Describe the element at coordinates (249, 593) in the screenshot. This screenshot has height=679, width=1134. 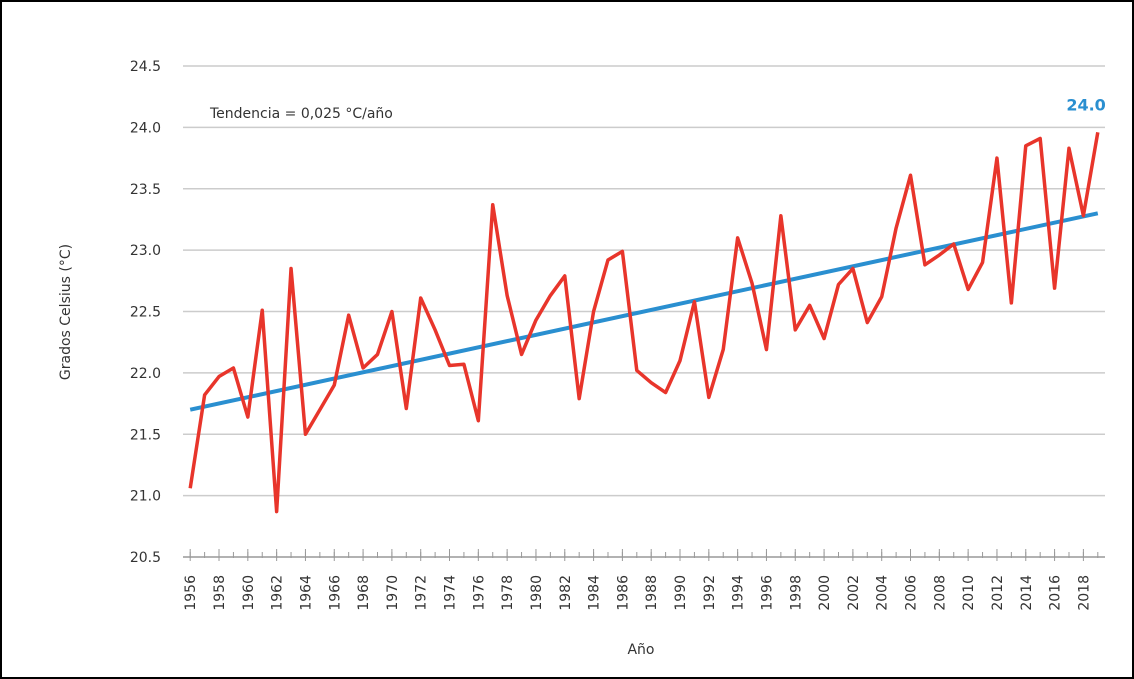
I see `x-tick-label: 1960` at that location.